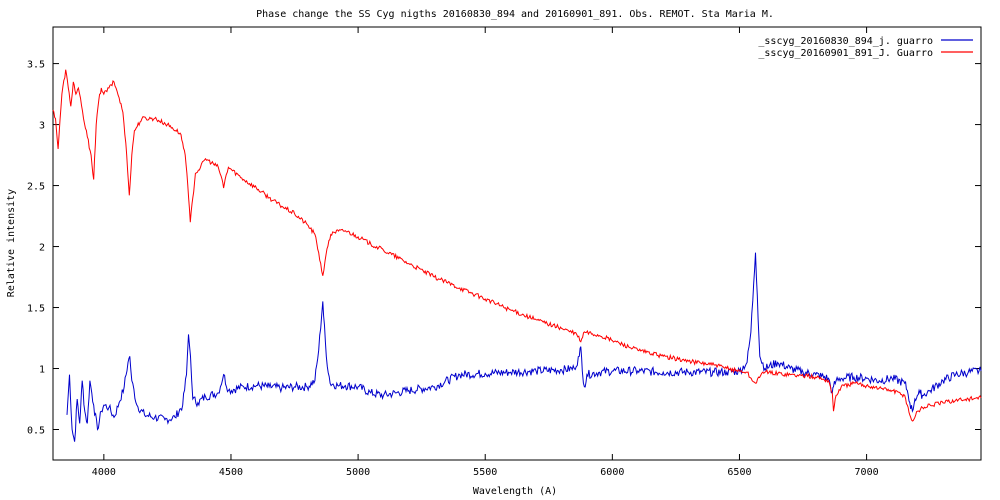 Image resolution: width=1000 pixels, height=500 pixels. Describe the element at coordinates (845, 41) in the screenshot. I see `legend-label-1: _sscyg_20160830_894_j. guarro` at that location.